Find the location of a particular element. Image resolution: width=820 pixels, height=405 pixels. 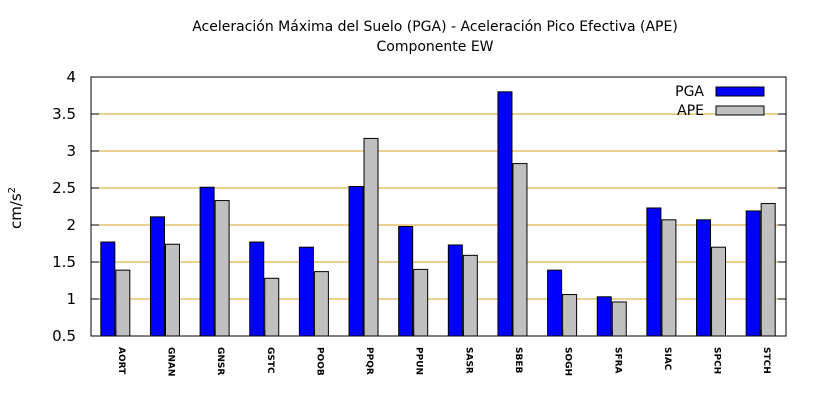

x-category-label: PPQR is located at coordinates (369, 361).